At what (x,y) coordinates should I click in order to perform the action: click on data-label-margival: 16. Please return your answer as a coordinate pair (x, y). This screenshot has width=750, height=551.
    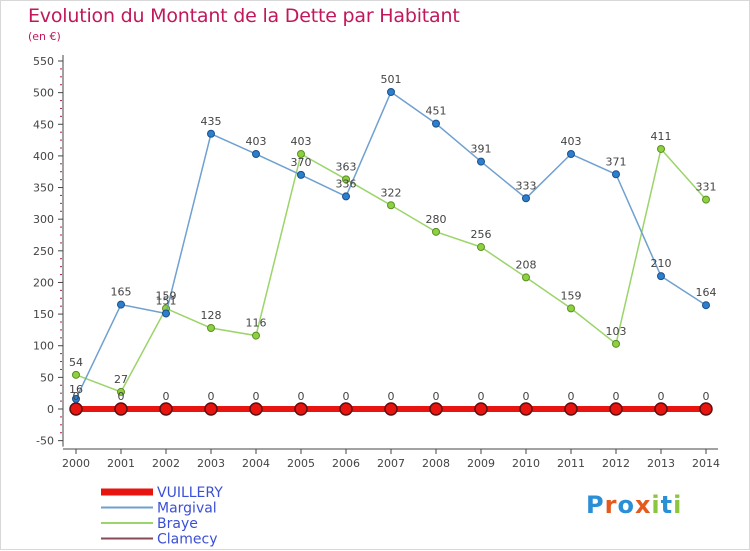
    Looking at the image, I should click on (76, 389).